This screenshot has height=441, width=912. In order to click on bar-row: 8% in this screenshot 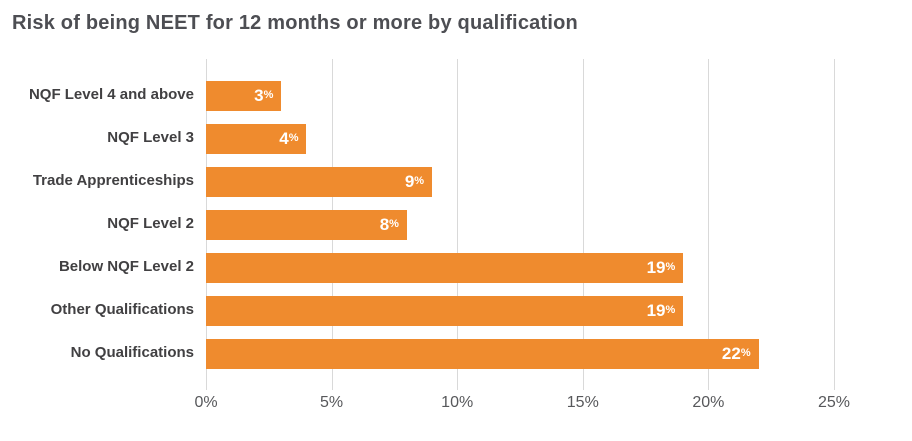, I will do `click(520, 224)`.